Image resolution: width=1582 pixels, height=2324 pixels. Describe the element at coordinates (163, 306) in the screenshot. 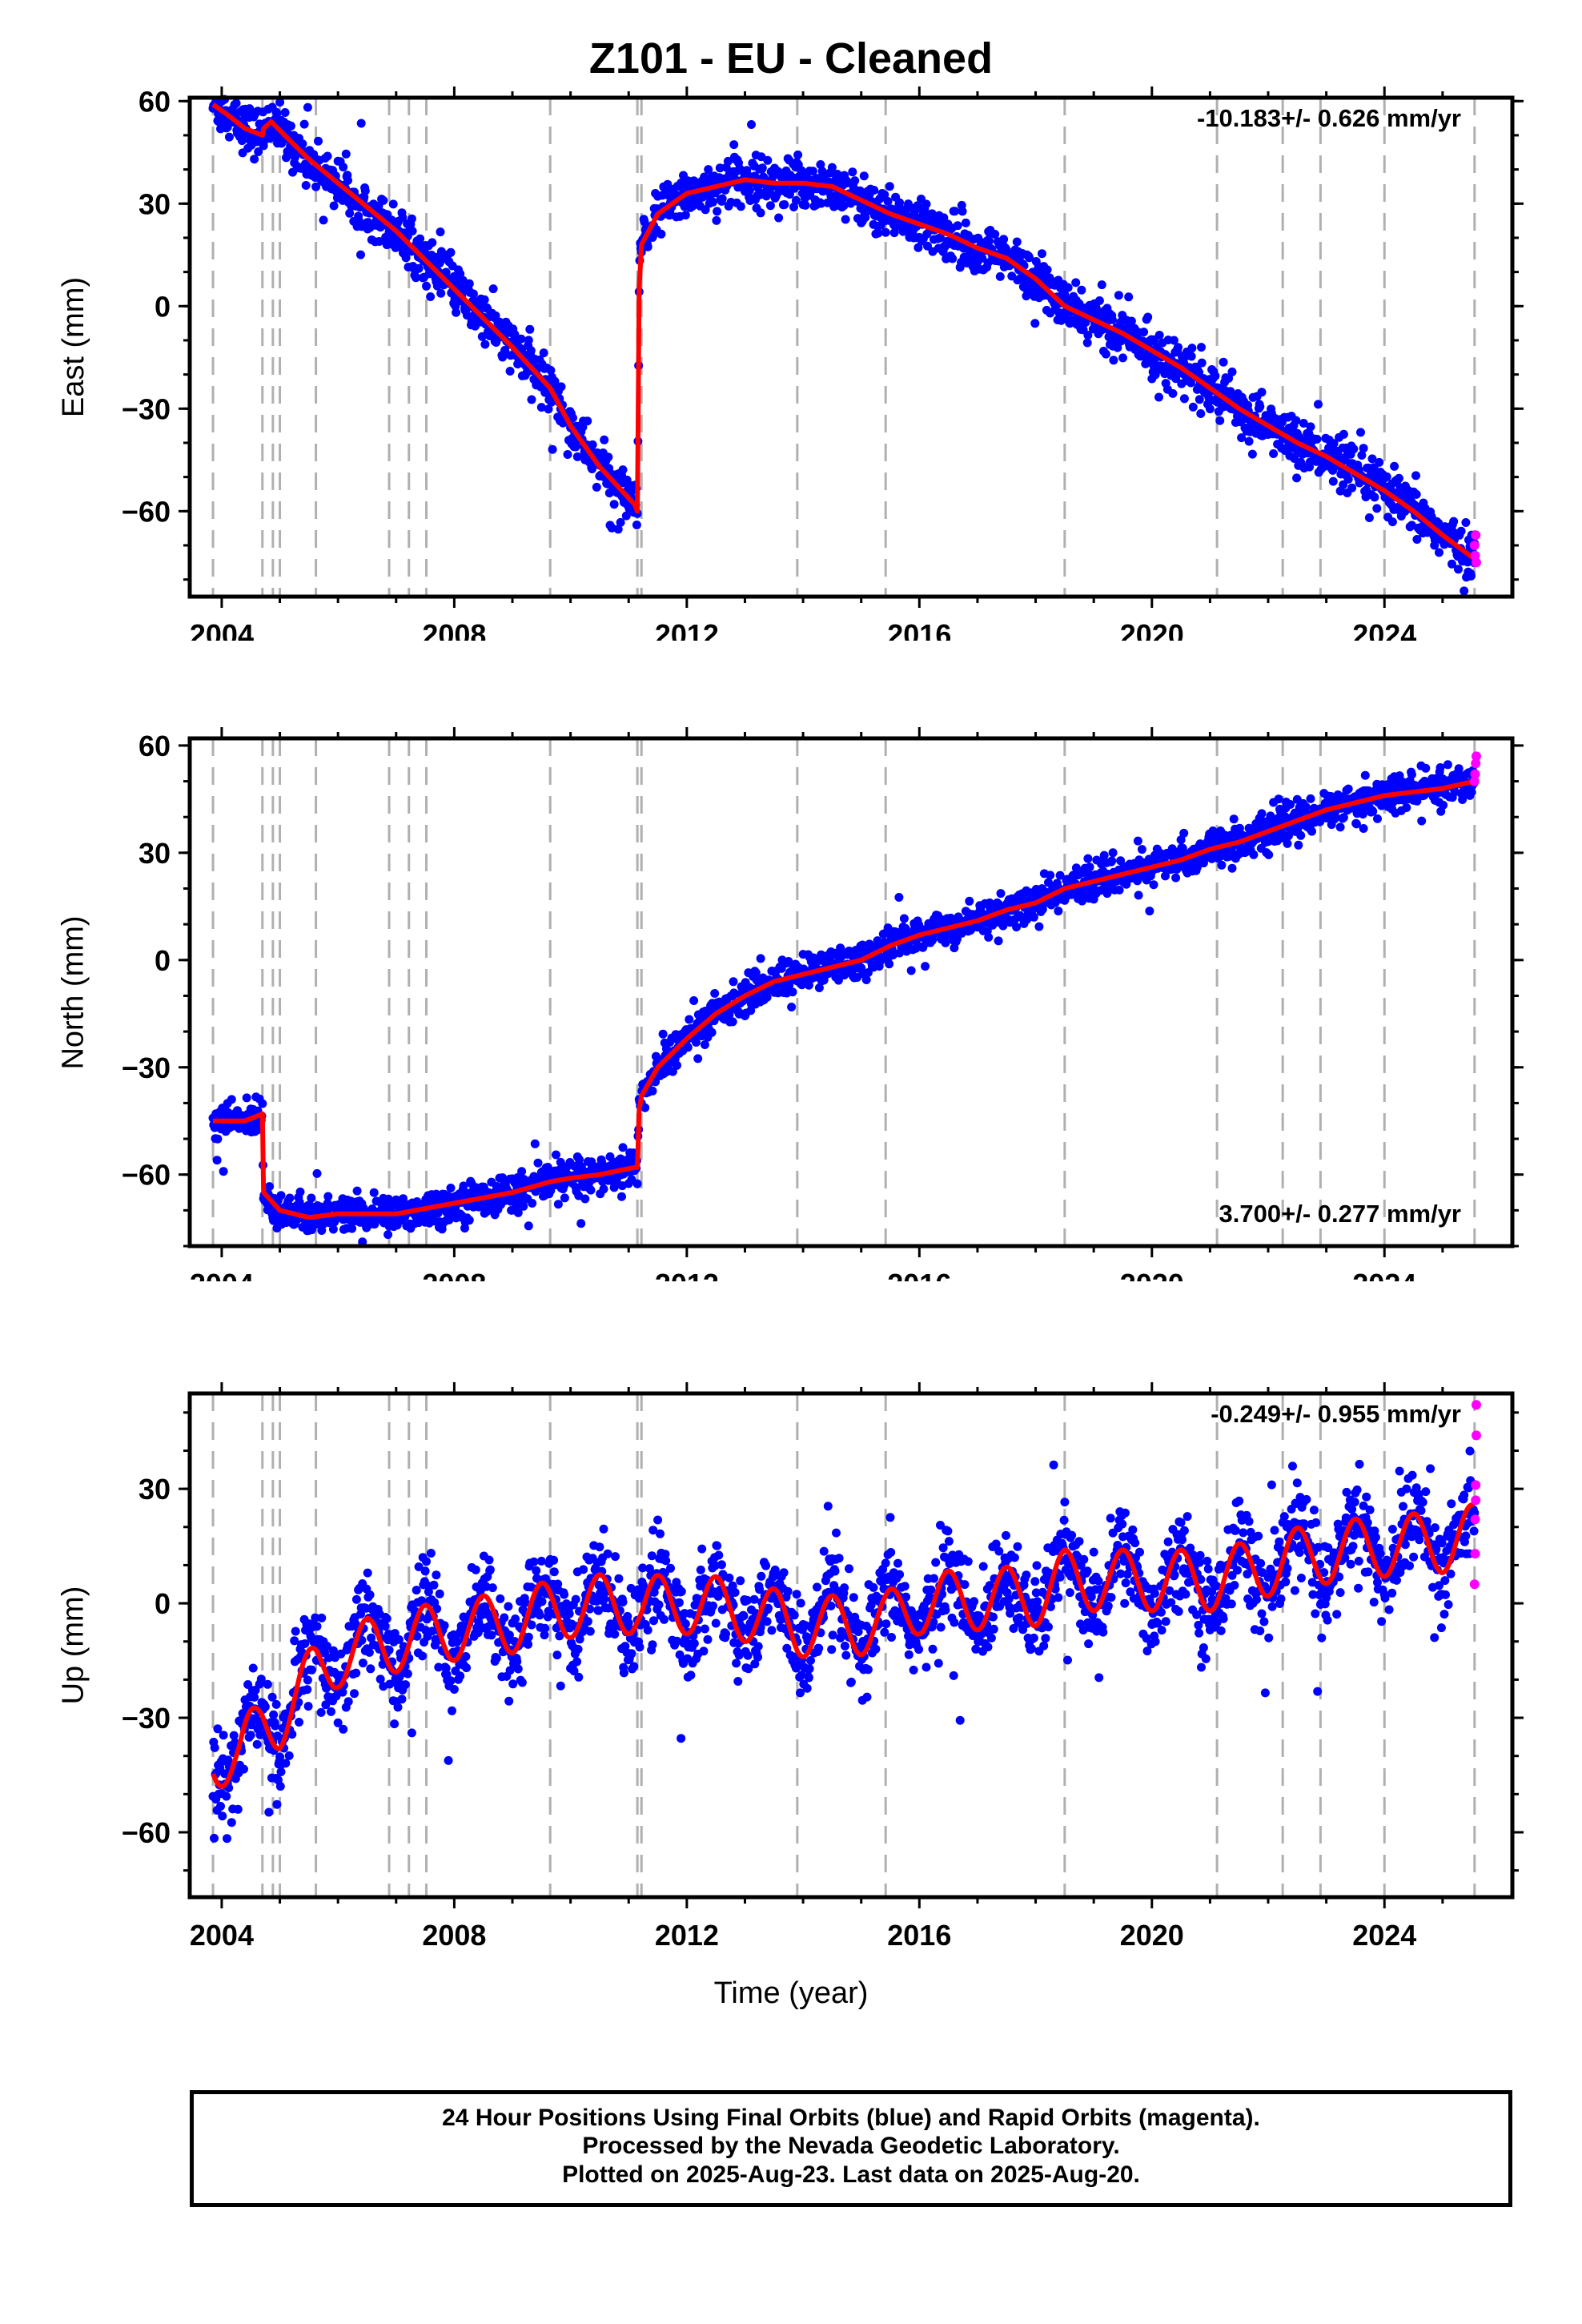

I see `east-ytick-label: 0` at that location.